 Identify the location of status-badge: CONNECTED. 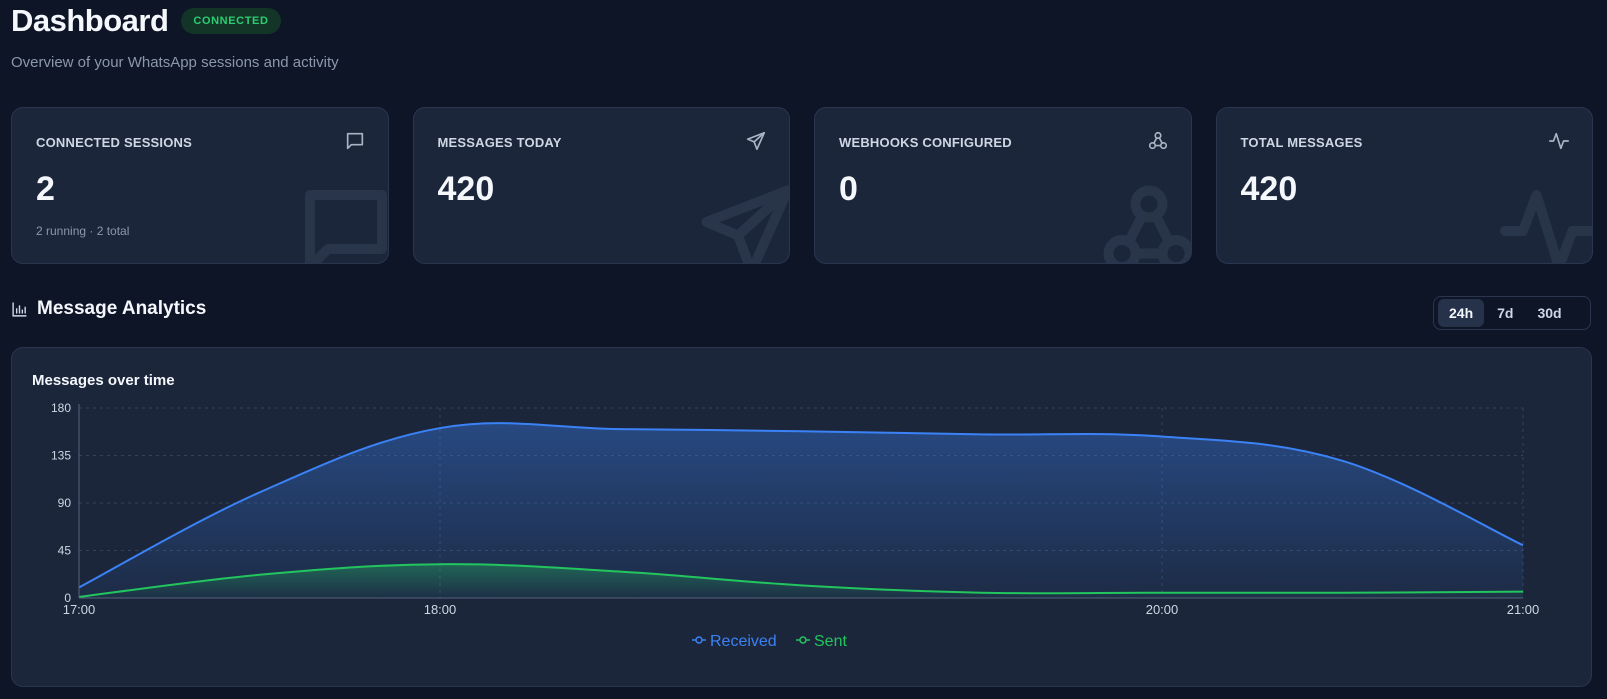
(231, 21).